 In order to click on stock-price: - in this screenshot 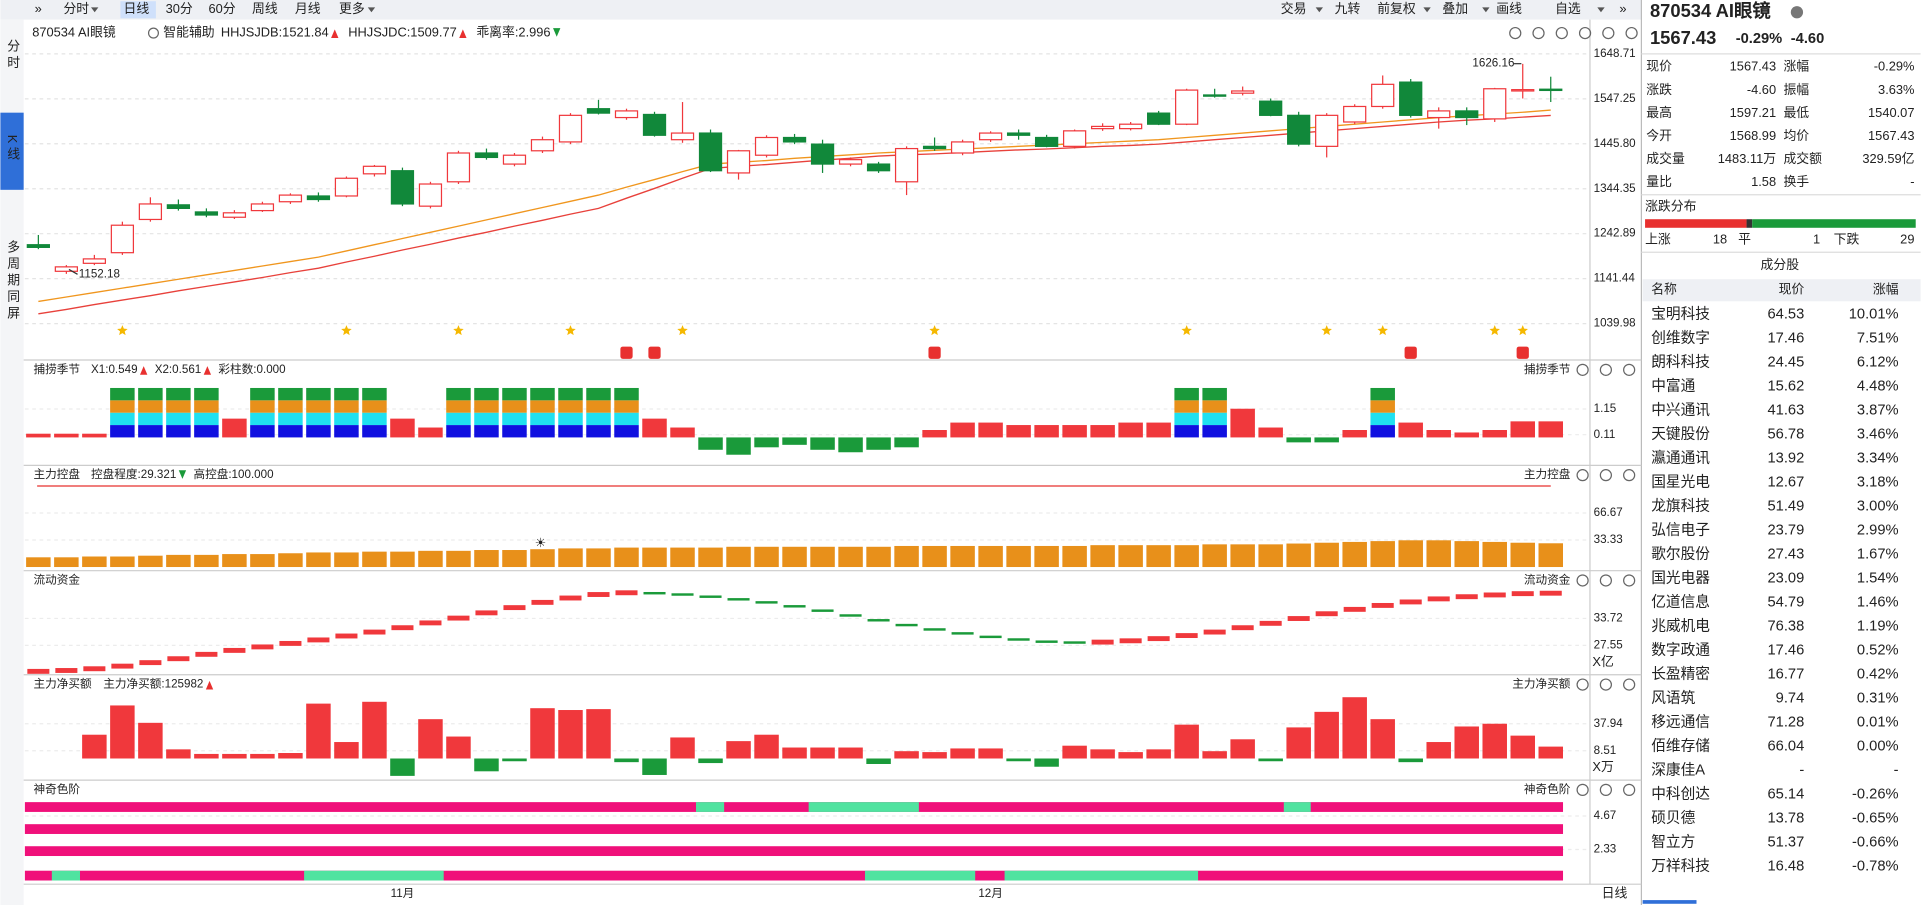, I will do `click(1801, 771)`.